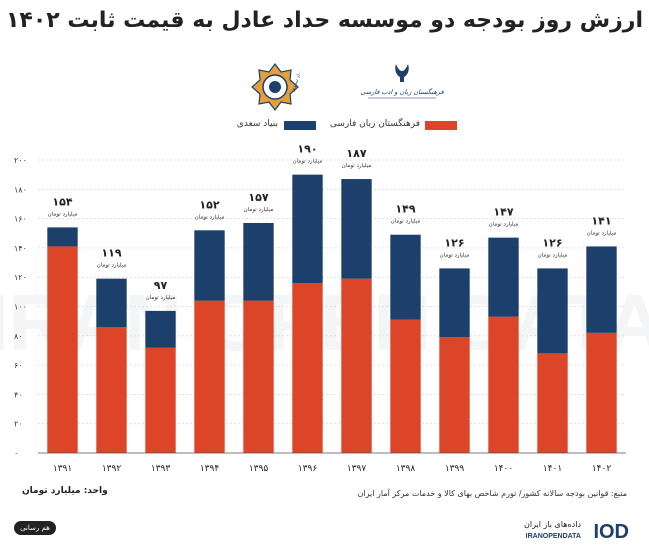 The height and width of the screenshot is (557, 649). I want to click on y-tick-label: ۱۰۰, so click(20, 307).